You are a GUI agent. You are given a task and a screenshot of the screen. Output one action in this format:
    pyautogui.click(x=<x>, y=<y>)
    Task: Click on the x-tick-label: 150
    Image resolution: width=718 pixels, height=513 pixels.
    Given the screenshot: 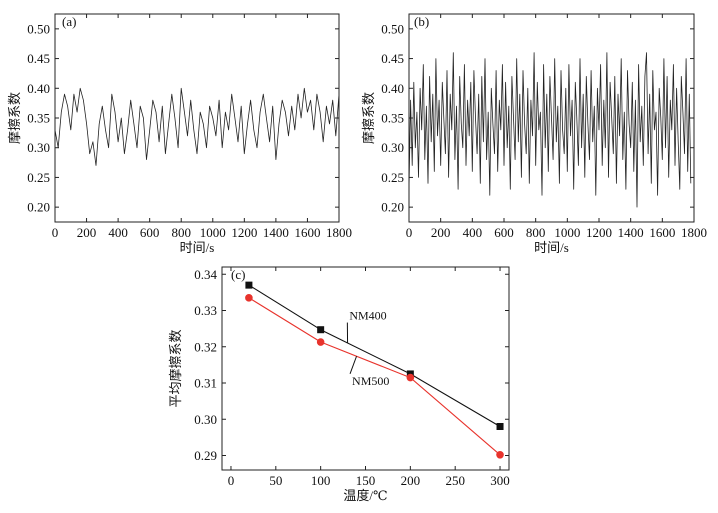 What is the action you would take?
    pyautogui.click(x=366, y=480)
    